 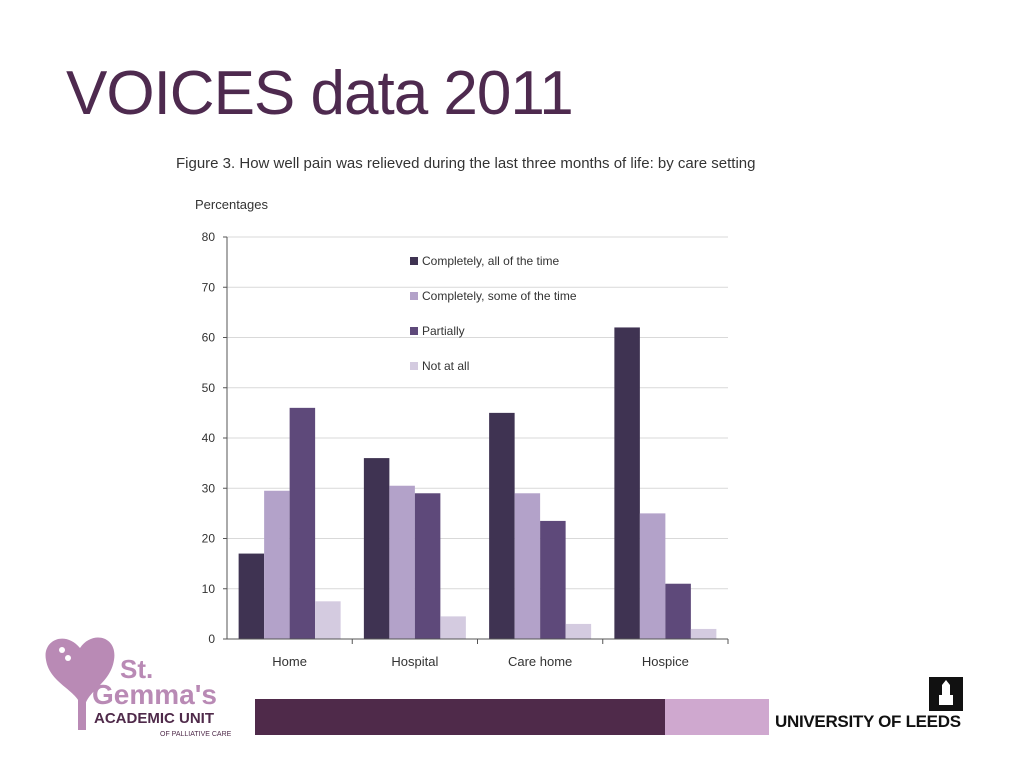 I want to click on y-tick-label: 80, so click(x=209, y=237).